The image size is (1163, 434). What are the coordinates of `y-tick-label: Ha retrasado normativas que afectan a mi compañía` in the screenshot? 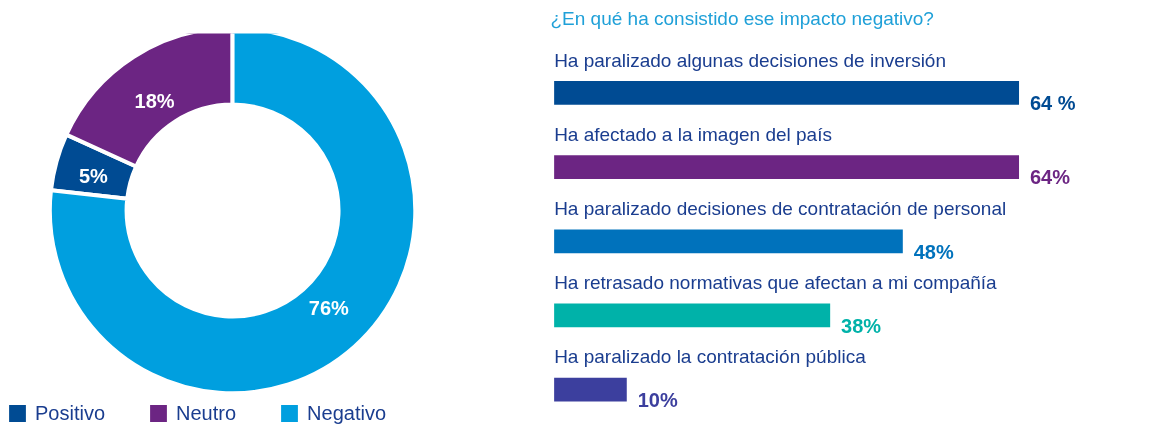 It's located at (776, 283).